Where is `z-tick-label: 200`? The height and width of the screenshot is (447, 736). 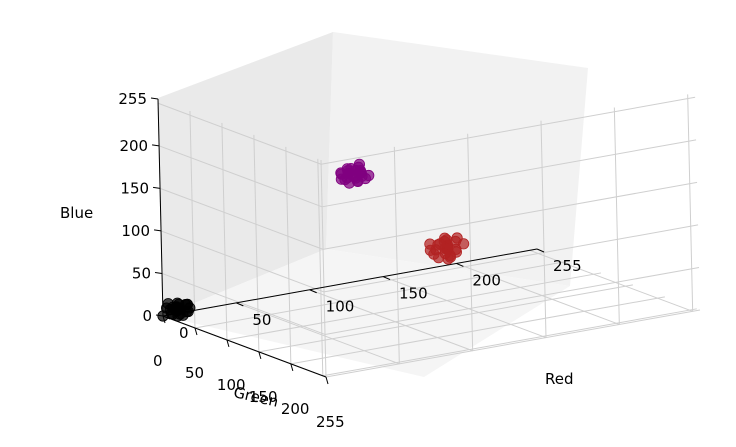
z-tick-label: 200 is located at coordinates (133, 146).